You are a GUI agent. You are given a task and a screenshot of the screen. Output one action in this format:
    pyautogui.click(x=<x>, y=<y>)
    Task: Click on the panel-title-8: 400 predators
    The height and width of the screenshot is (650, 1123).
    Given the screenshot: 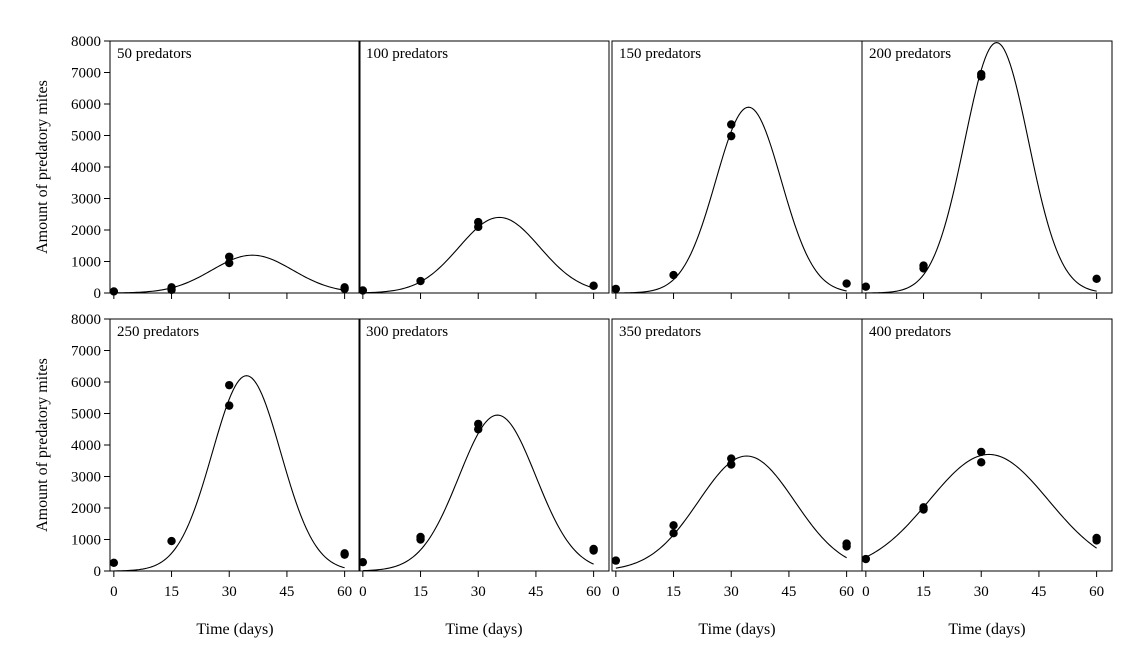 What is the action you would take?
    pyautogui.click(x=910, y=332)
    